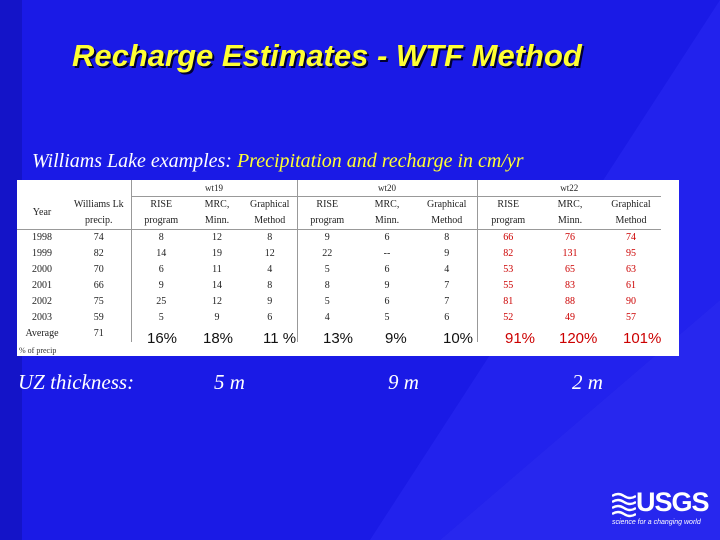  What do you see at coordinates (218, 338) in the screenshot?
I see `percent-value: 18%` at bounding box center [218, 338].